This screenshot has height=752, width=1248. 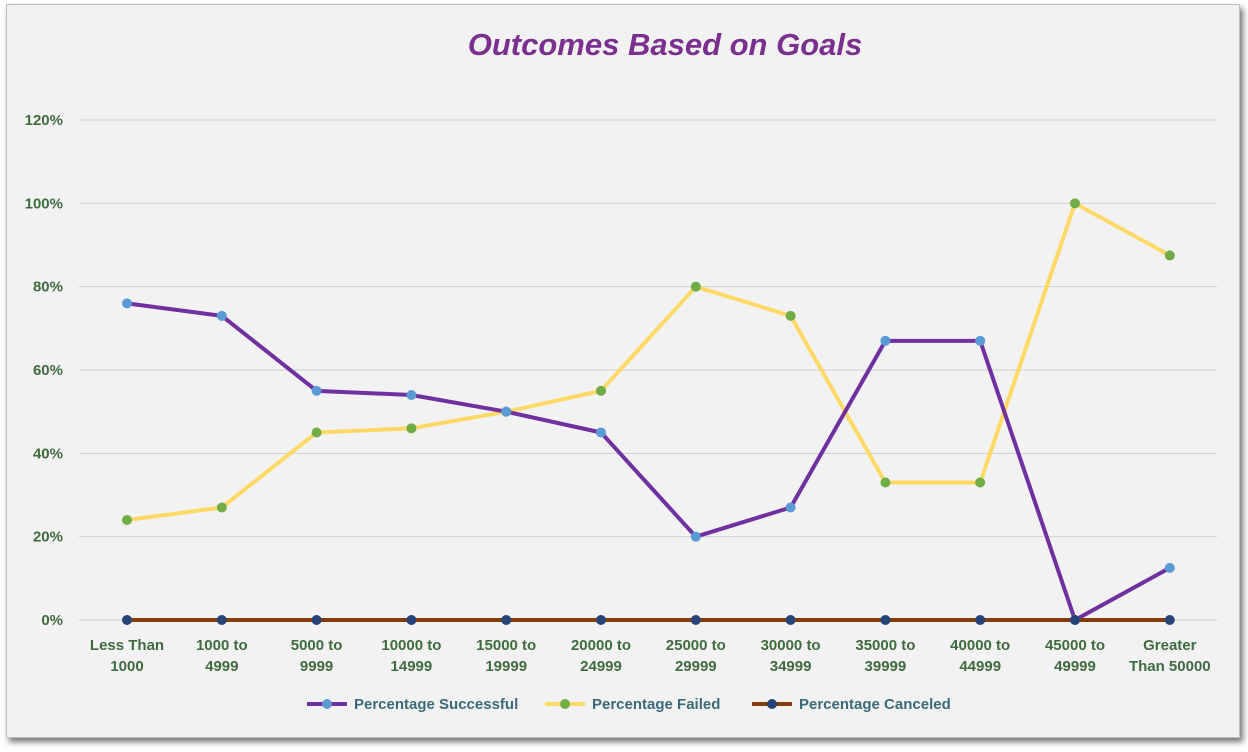 I want to click on x-tick-label-line: Less Than, so click(x=127, y=645).